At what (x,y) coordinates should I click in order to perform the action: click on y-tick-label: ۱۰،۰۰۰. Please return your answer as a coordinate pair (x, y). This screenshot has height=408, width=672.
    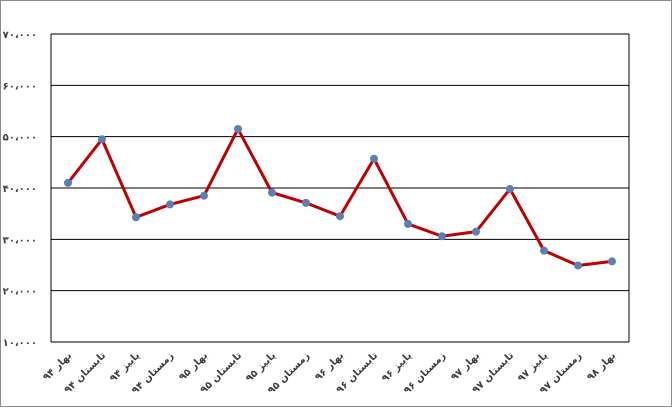
    Looking at the image, I should click on (20, 343).